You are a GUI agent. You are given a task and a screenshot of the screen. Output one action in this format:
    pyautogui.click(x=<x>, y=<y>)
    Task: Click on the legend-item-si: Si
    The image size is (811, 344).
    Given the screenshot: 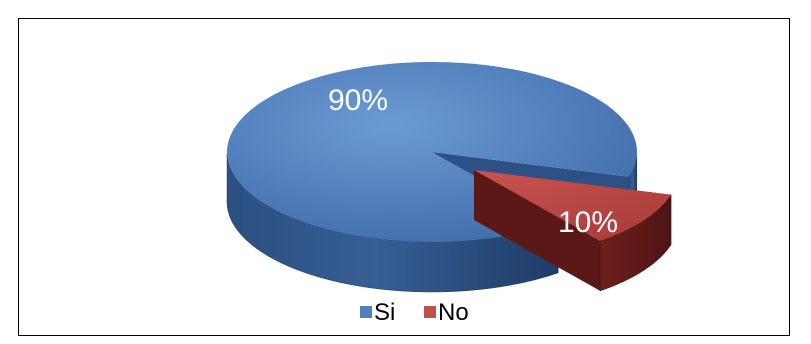 What is the action you would take?
    pyautogui.click(x=377, y=312)
    